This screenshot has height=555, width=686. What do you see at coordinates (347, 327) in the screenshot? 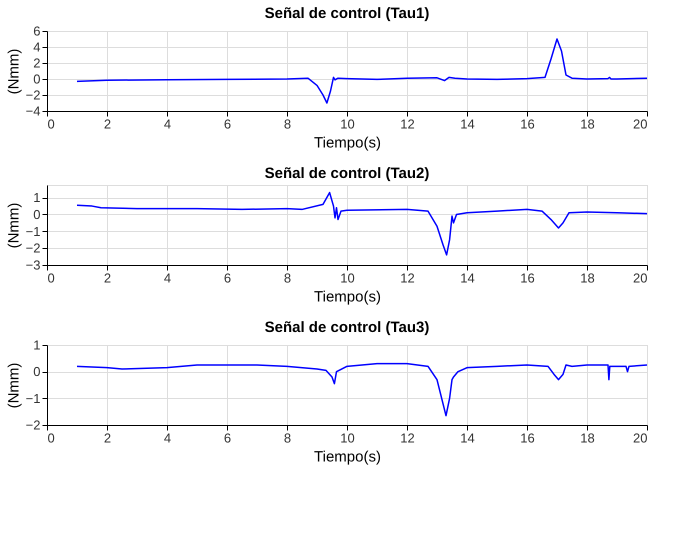
I see `chart-title: Señal de control (Tau3)` at bounding box center [347, 327].